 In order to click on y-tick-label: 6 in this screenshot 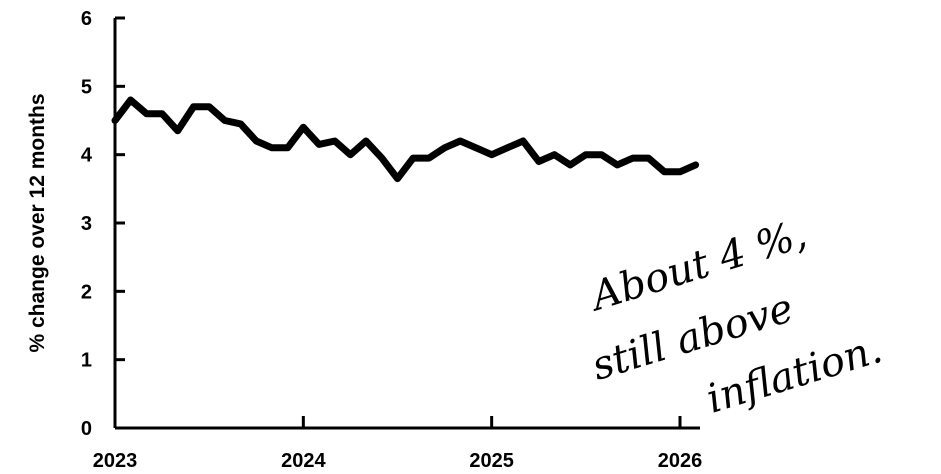, I will do `click(86, 19)`.